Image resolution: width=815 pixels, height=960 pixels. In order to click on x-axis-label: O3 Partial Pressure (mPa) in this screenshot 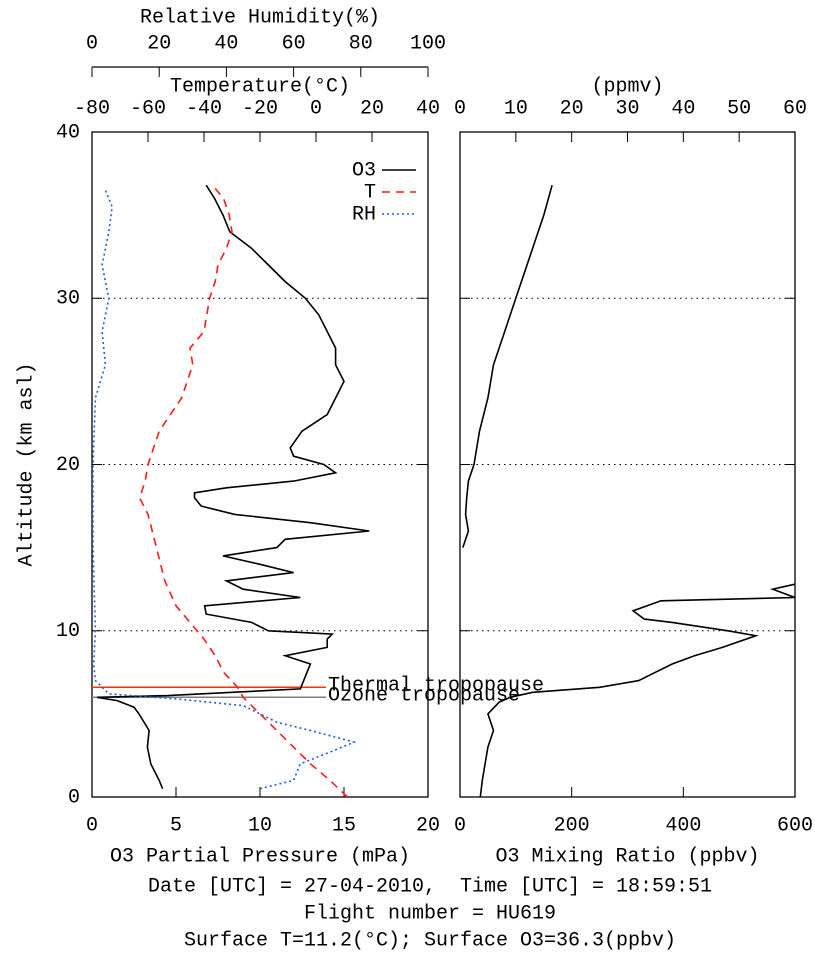, I will do `click(260, 856)`.